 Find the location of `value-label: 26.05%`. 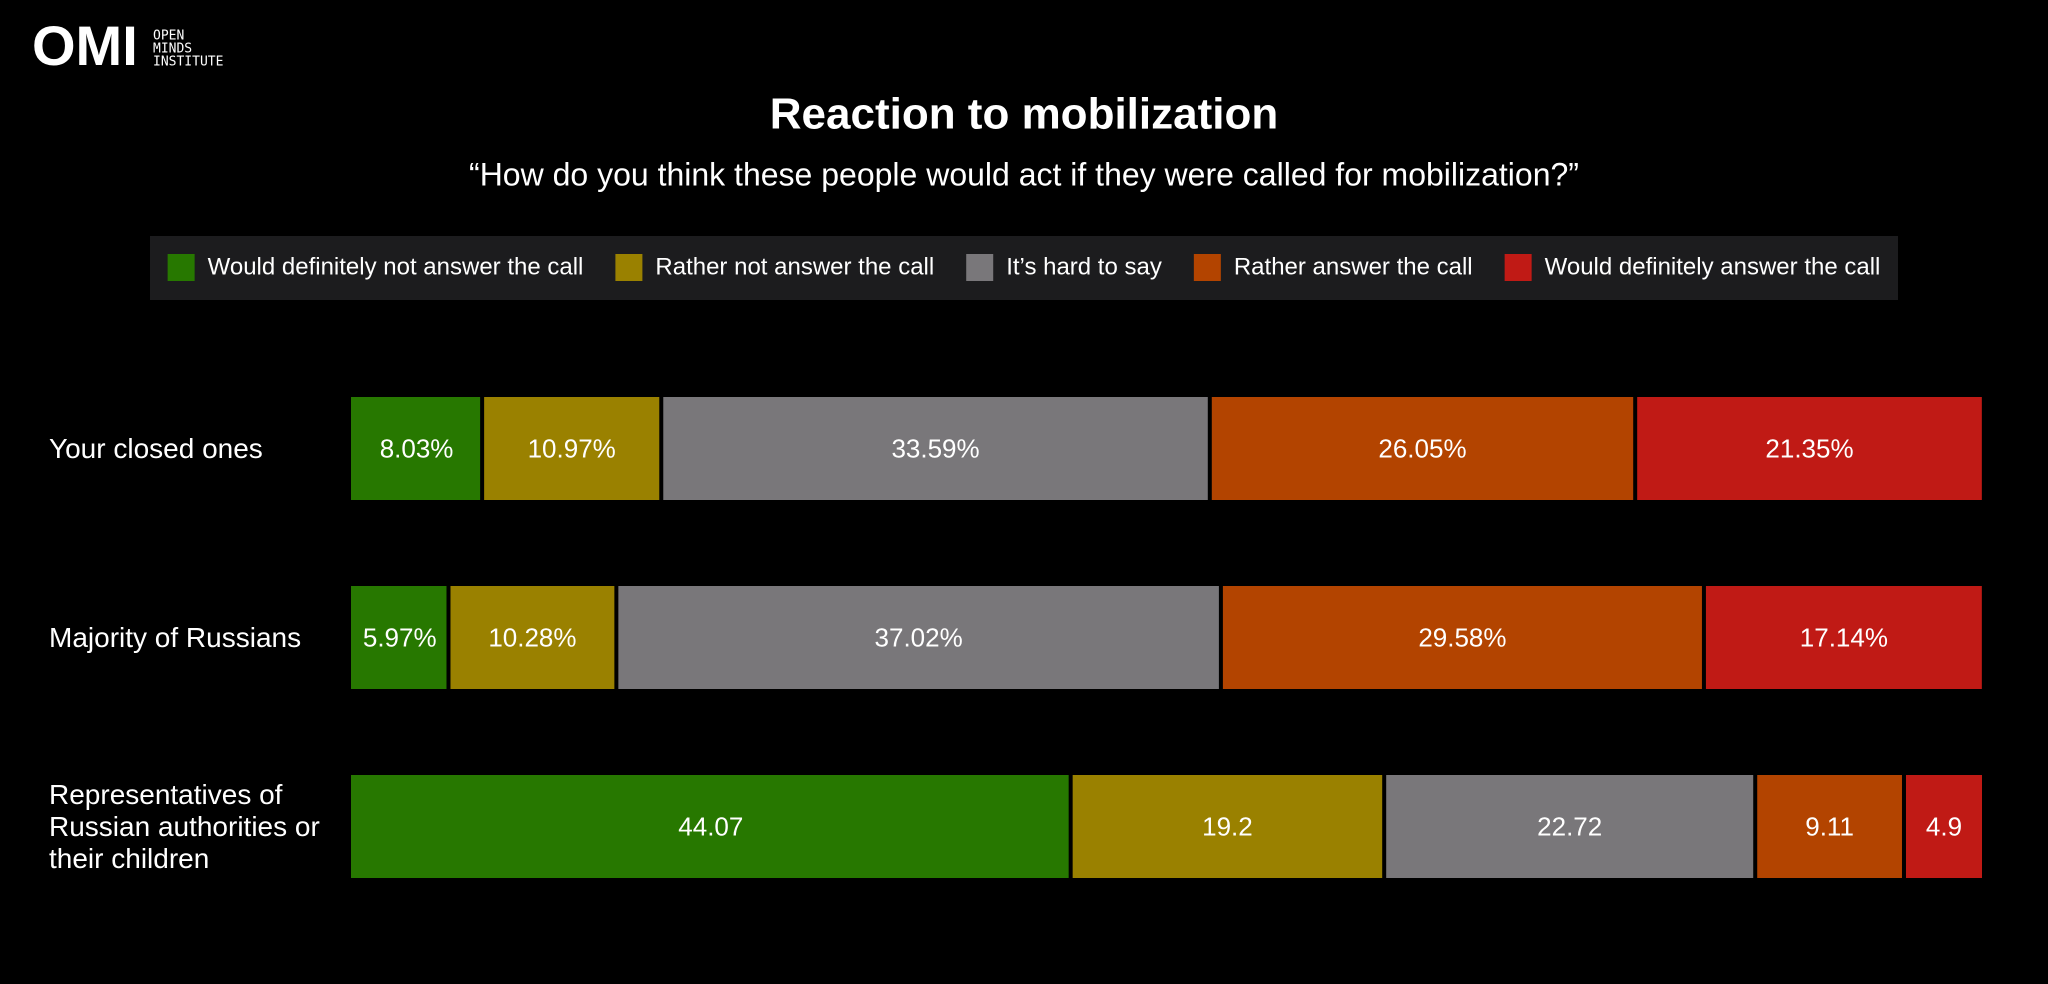

value-label: 26.05% is located at coordinates (1422, 448).